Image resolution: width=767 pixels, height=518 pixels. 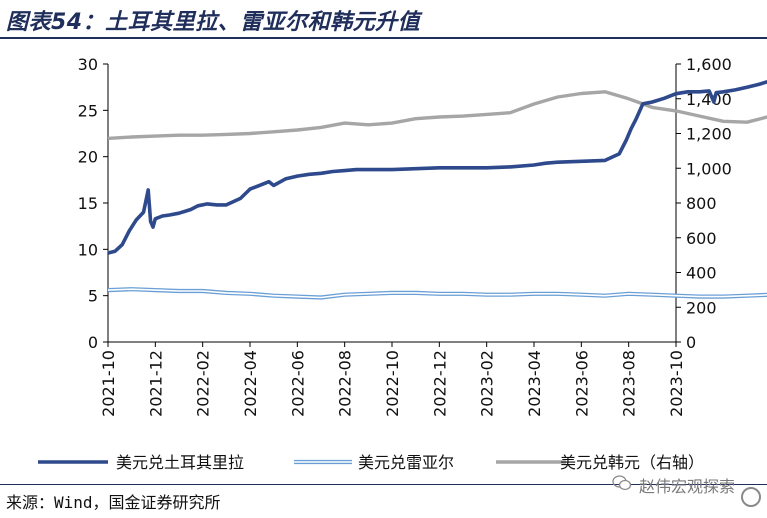 I want to click on series-line-real-inner, so click(x=437, y=293).